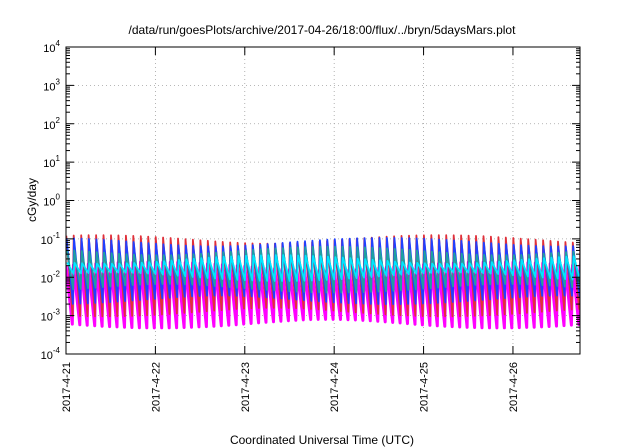  Describe the element at coordinates (514, 387) in the screenshot. I see `x-tick-label: 2017-4-26` at that location.